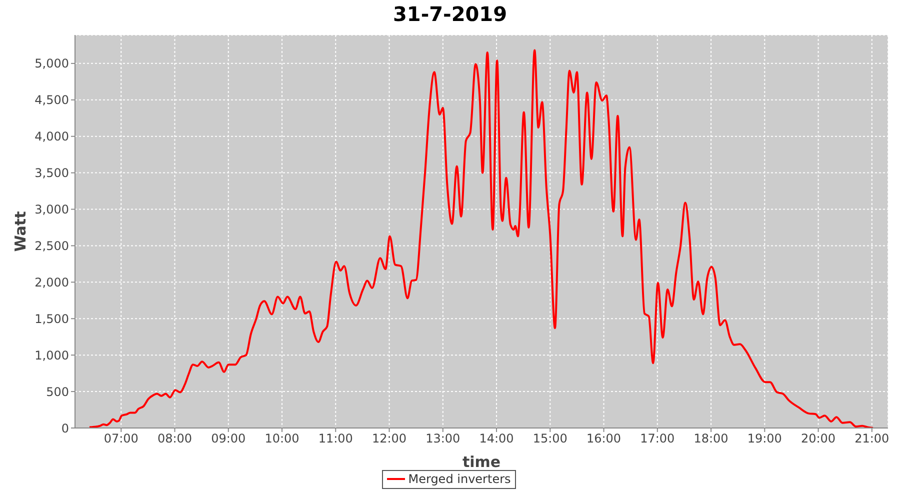 This screenshot has height=500, width=900. What do you see at coordinates (20, 231) in the screenshot?
I see `y-axis-title: Watt` at bounding box center [20, 231].